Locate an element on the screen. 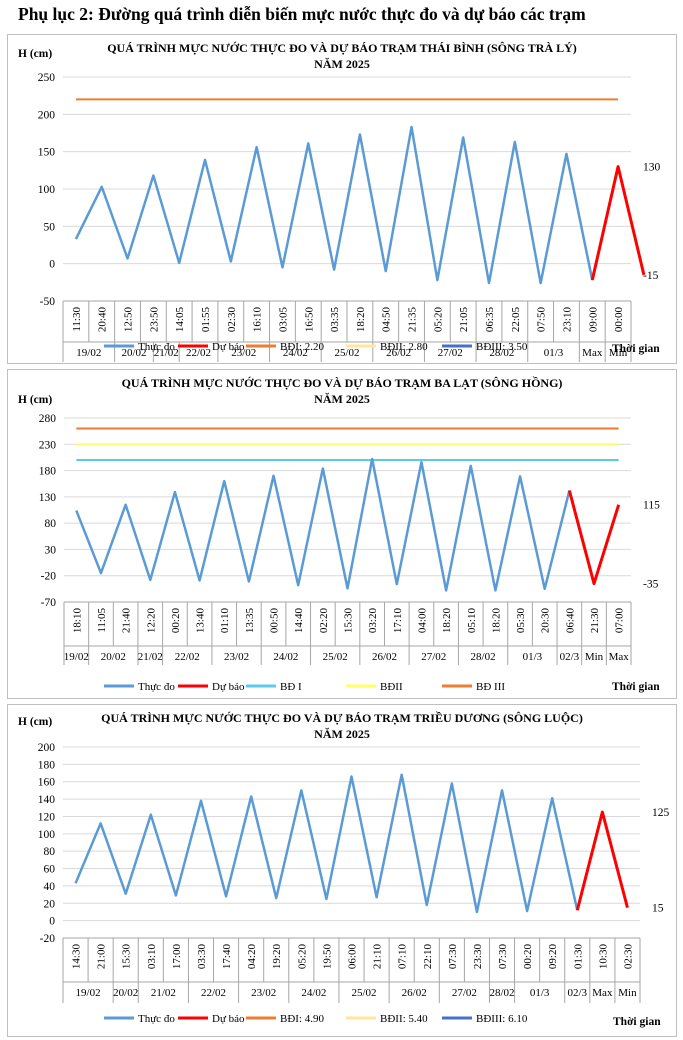  x-tick-label: 06:00 is located at coordinates (353, 957).